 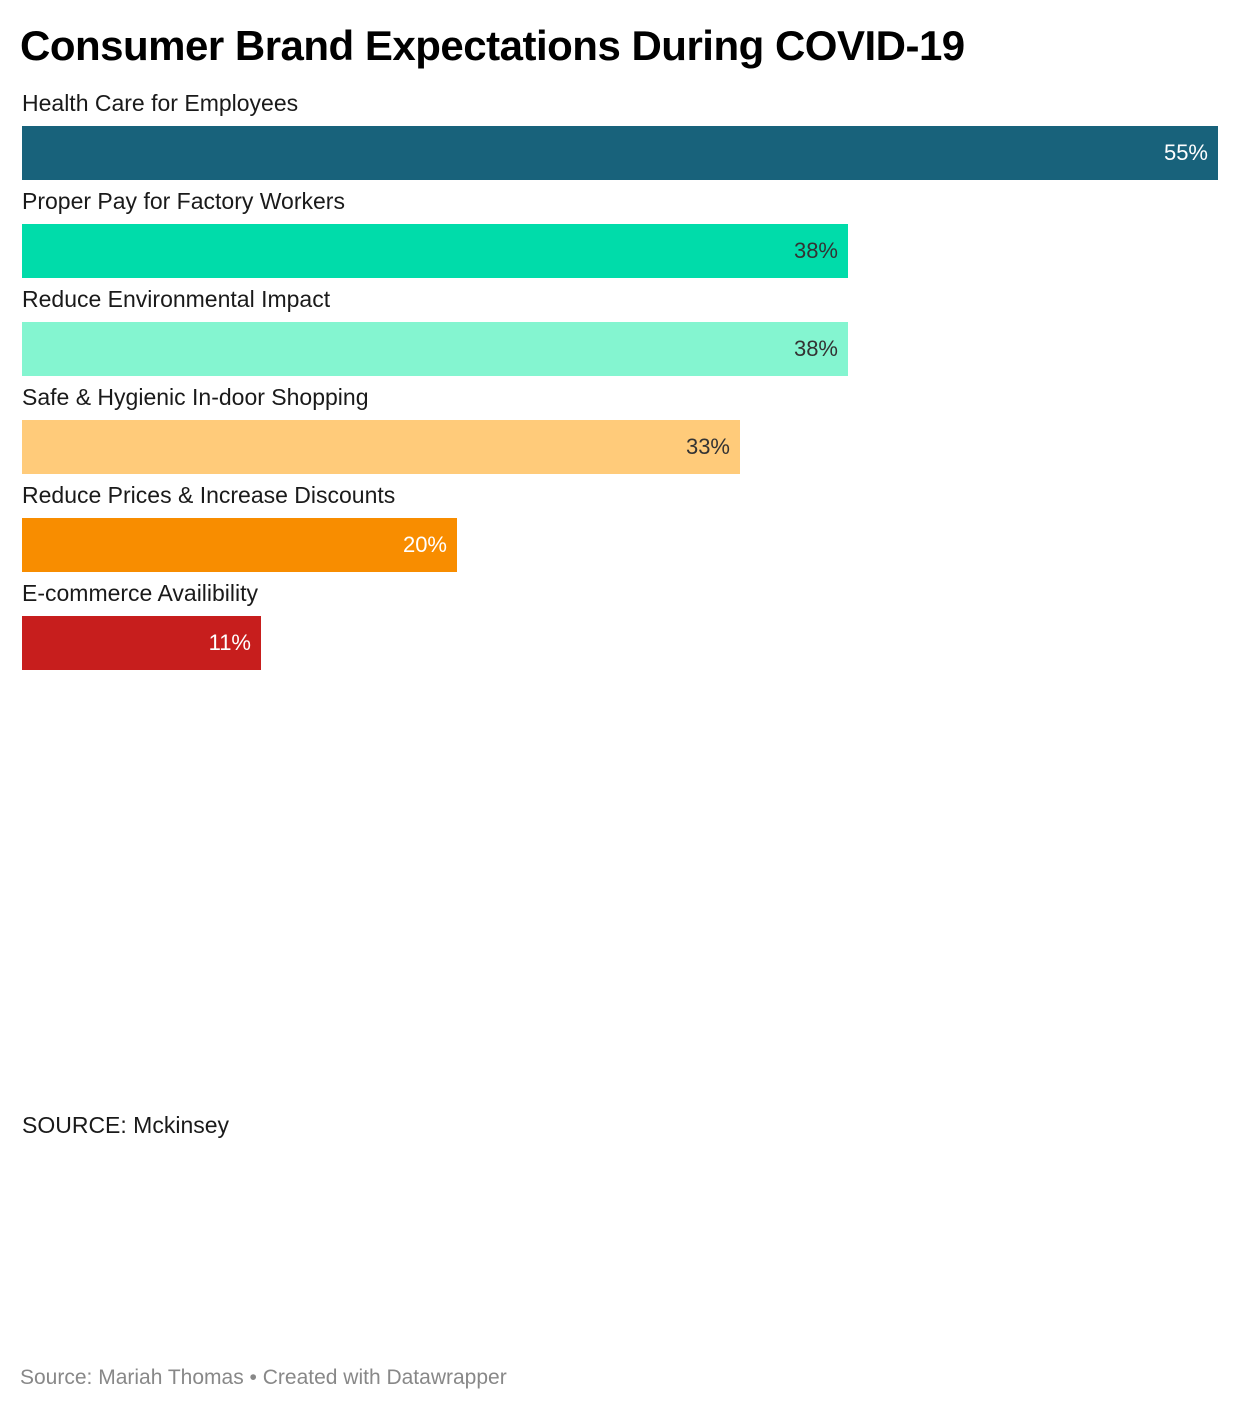 What do you see at coordinates (209, 495) in the screenshot?
I see `category-label: Reduce Prices & Increase Discounts` at bounding box center [209, 495].